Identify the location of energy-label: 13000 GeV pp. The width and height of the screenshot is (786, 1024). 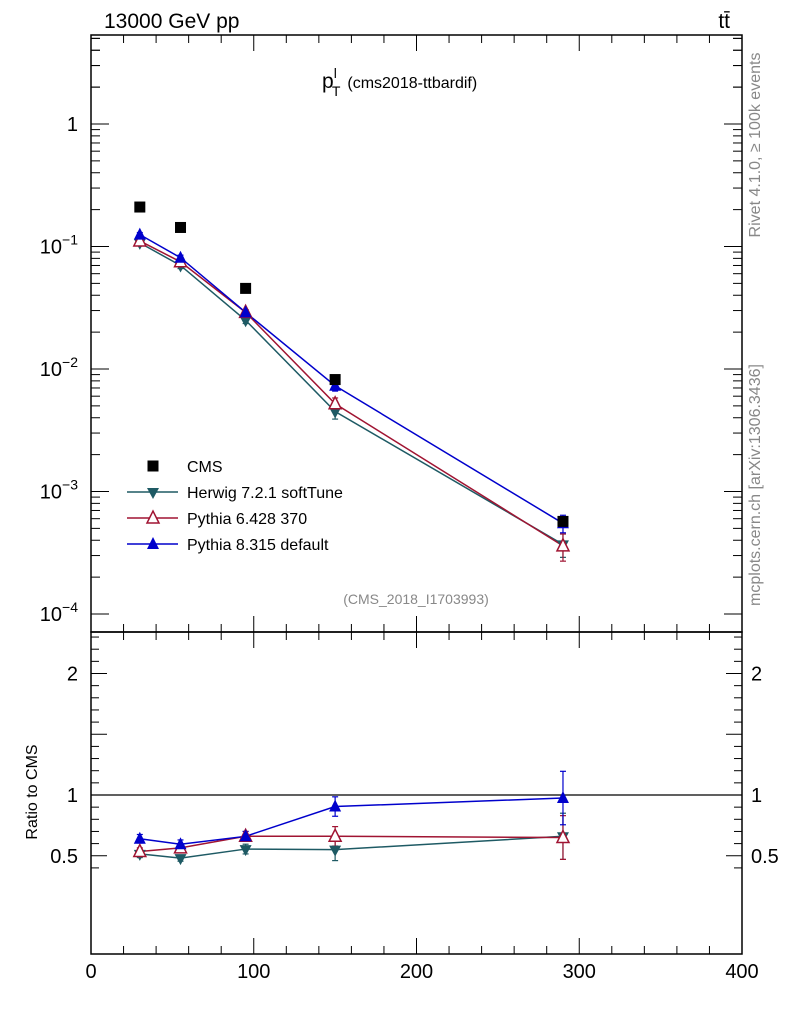
(171, 21).